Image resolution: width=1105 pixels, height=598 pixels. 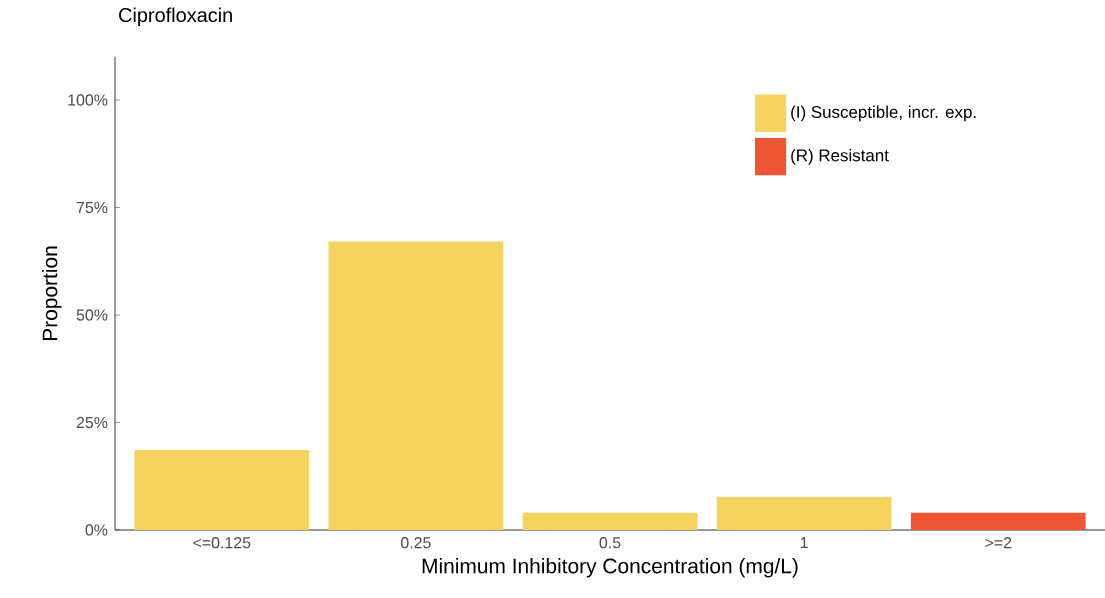 What do you see at coordinates (804, 543) in the screenshot?
I see `x-tick-label: 1` at bounding box center [804, 543].